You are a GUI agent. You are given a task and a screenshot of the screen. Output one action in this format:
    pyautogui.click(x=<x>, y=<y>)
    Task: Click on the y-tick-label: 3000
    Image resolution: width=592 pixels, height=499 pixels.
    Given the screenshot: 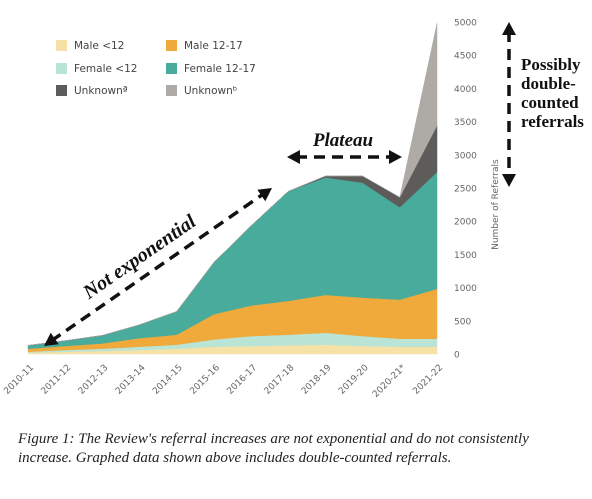 What is the action you would take?
    pyautogui.click(x=465, y=156)
    